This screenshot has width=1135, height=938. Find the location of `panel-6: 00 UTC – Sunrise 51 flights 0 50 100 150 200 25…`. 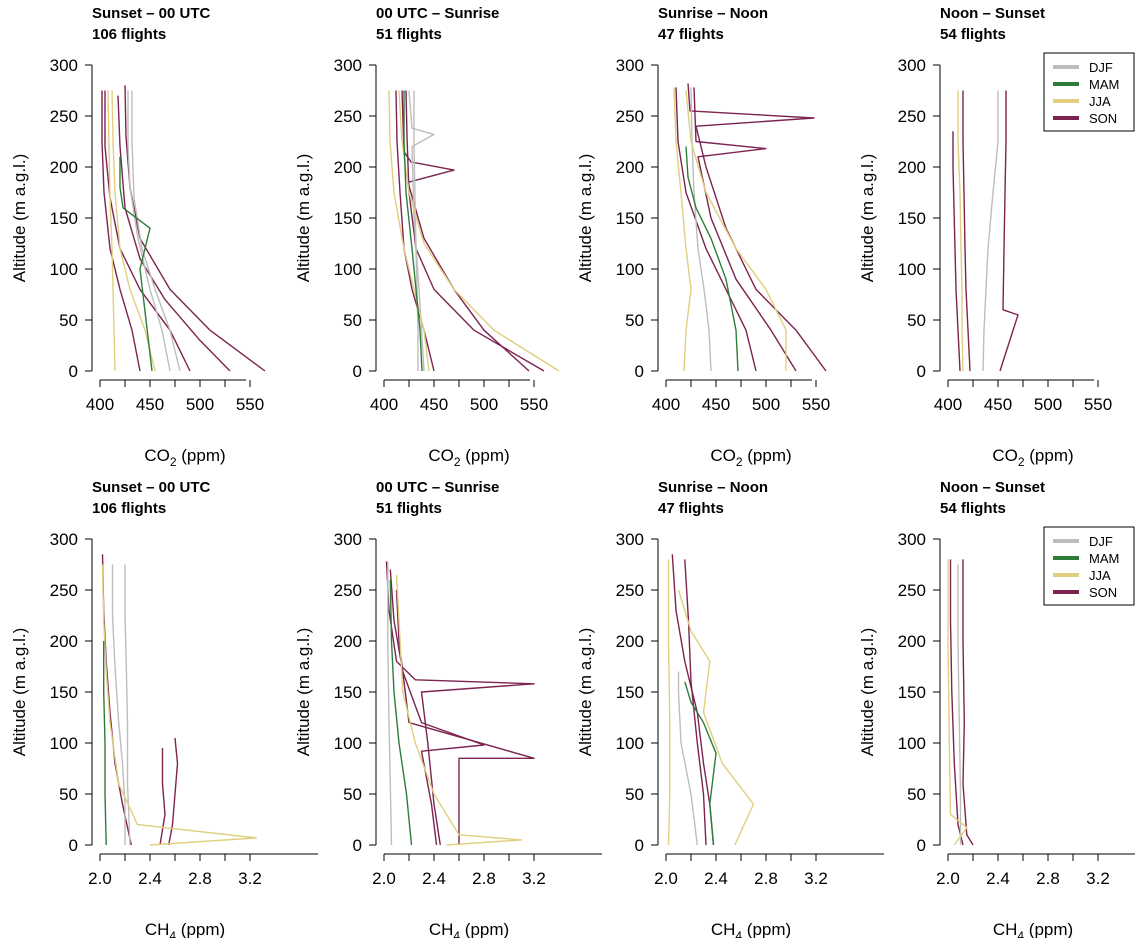

panel-6: 00 UTC – Sunrise 51 flights 0 50 100 150 200 25… is located at coordinates (448, 708).